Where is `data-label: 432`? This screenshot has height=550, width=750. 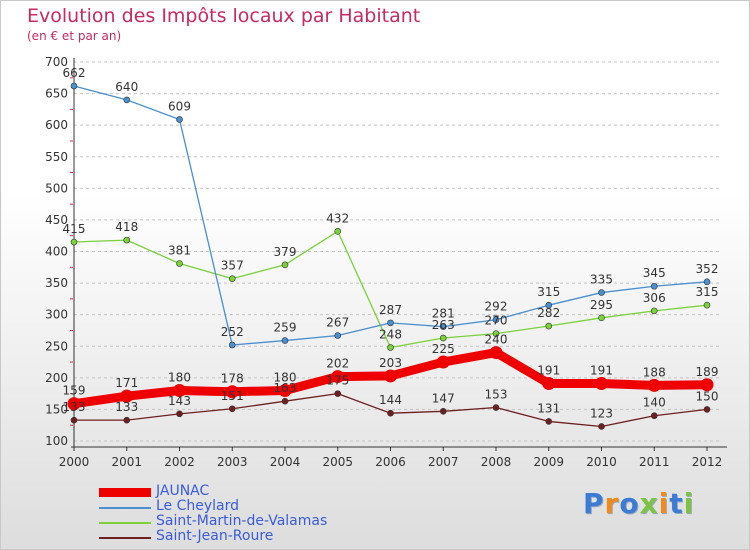
data-label: 432 is located at coordinates (337, 218).